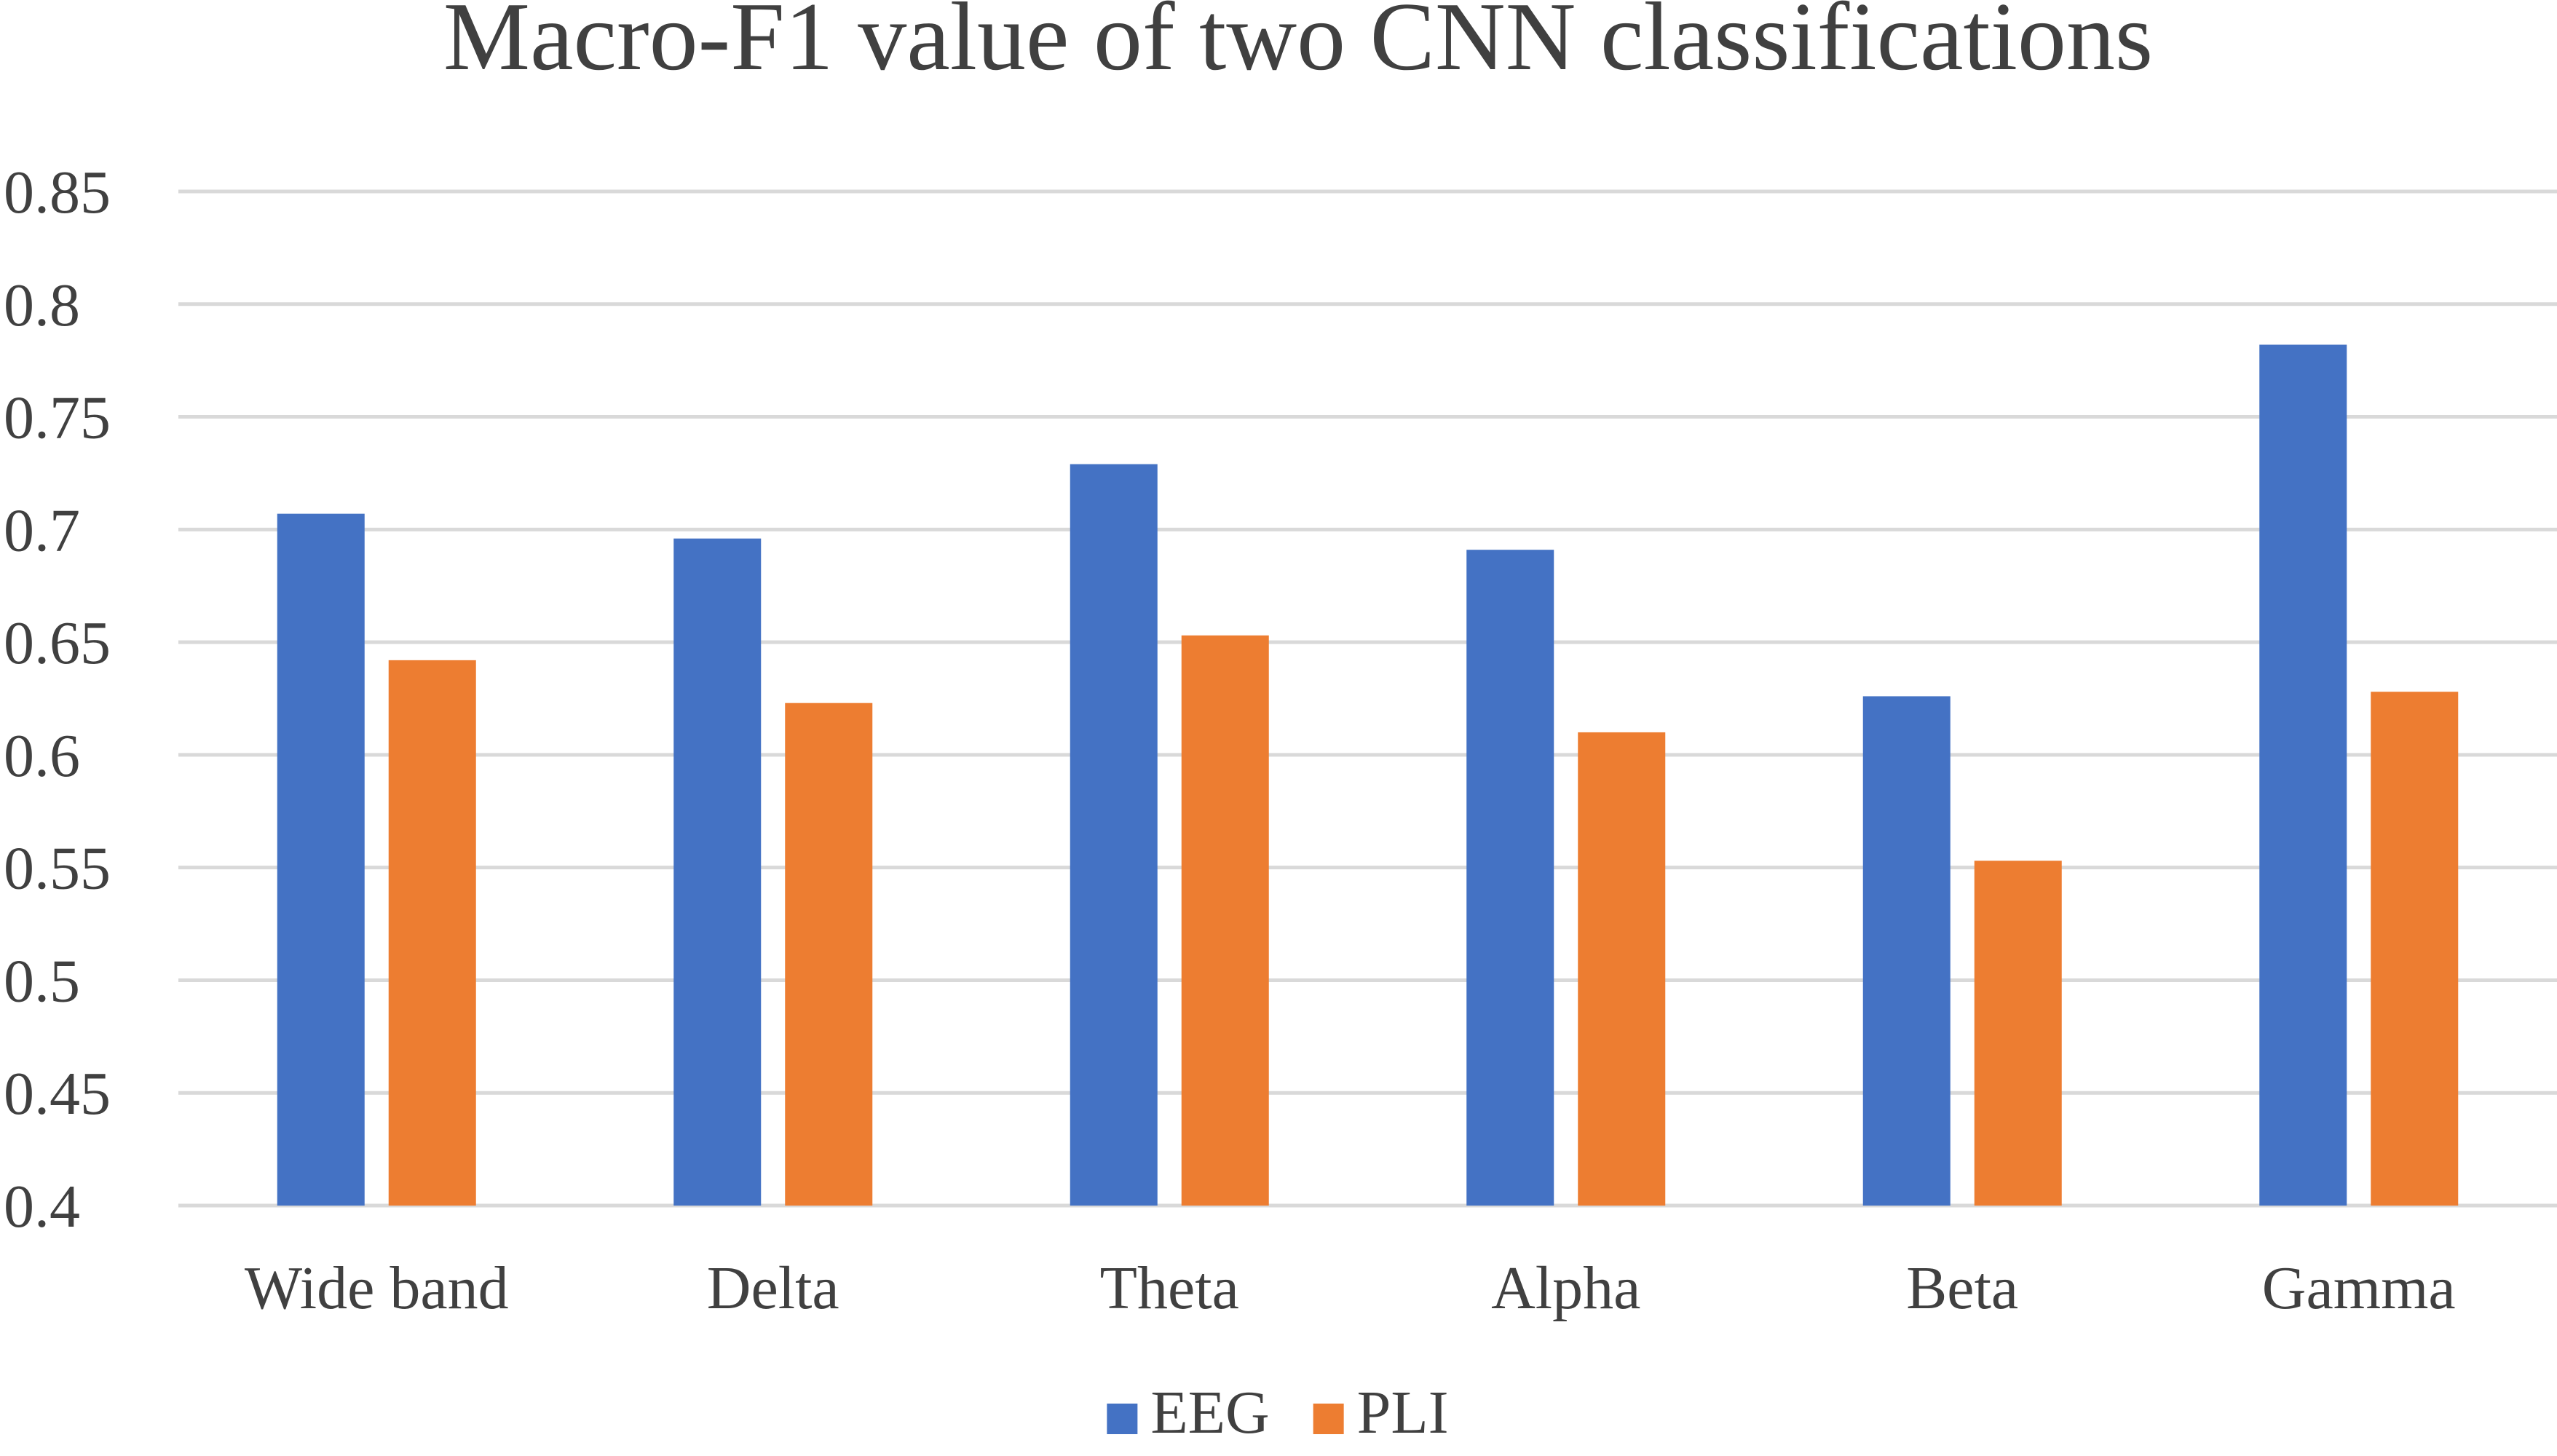  Describe the element at coordinates (42, 981) in the screenshot. I see `y-tick-label: 0.5` at that location.